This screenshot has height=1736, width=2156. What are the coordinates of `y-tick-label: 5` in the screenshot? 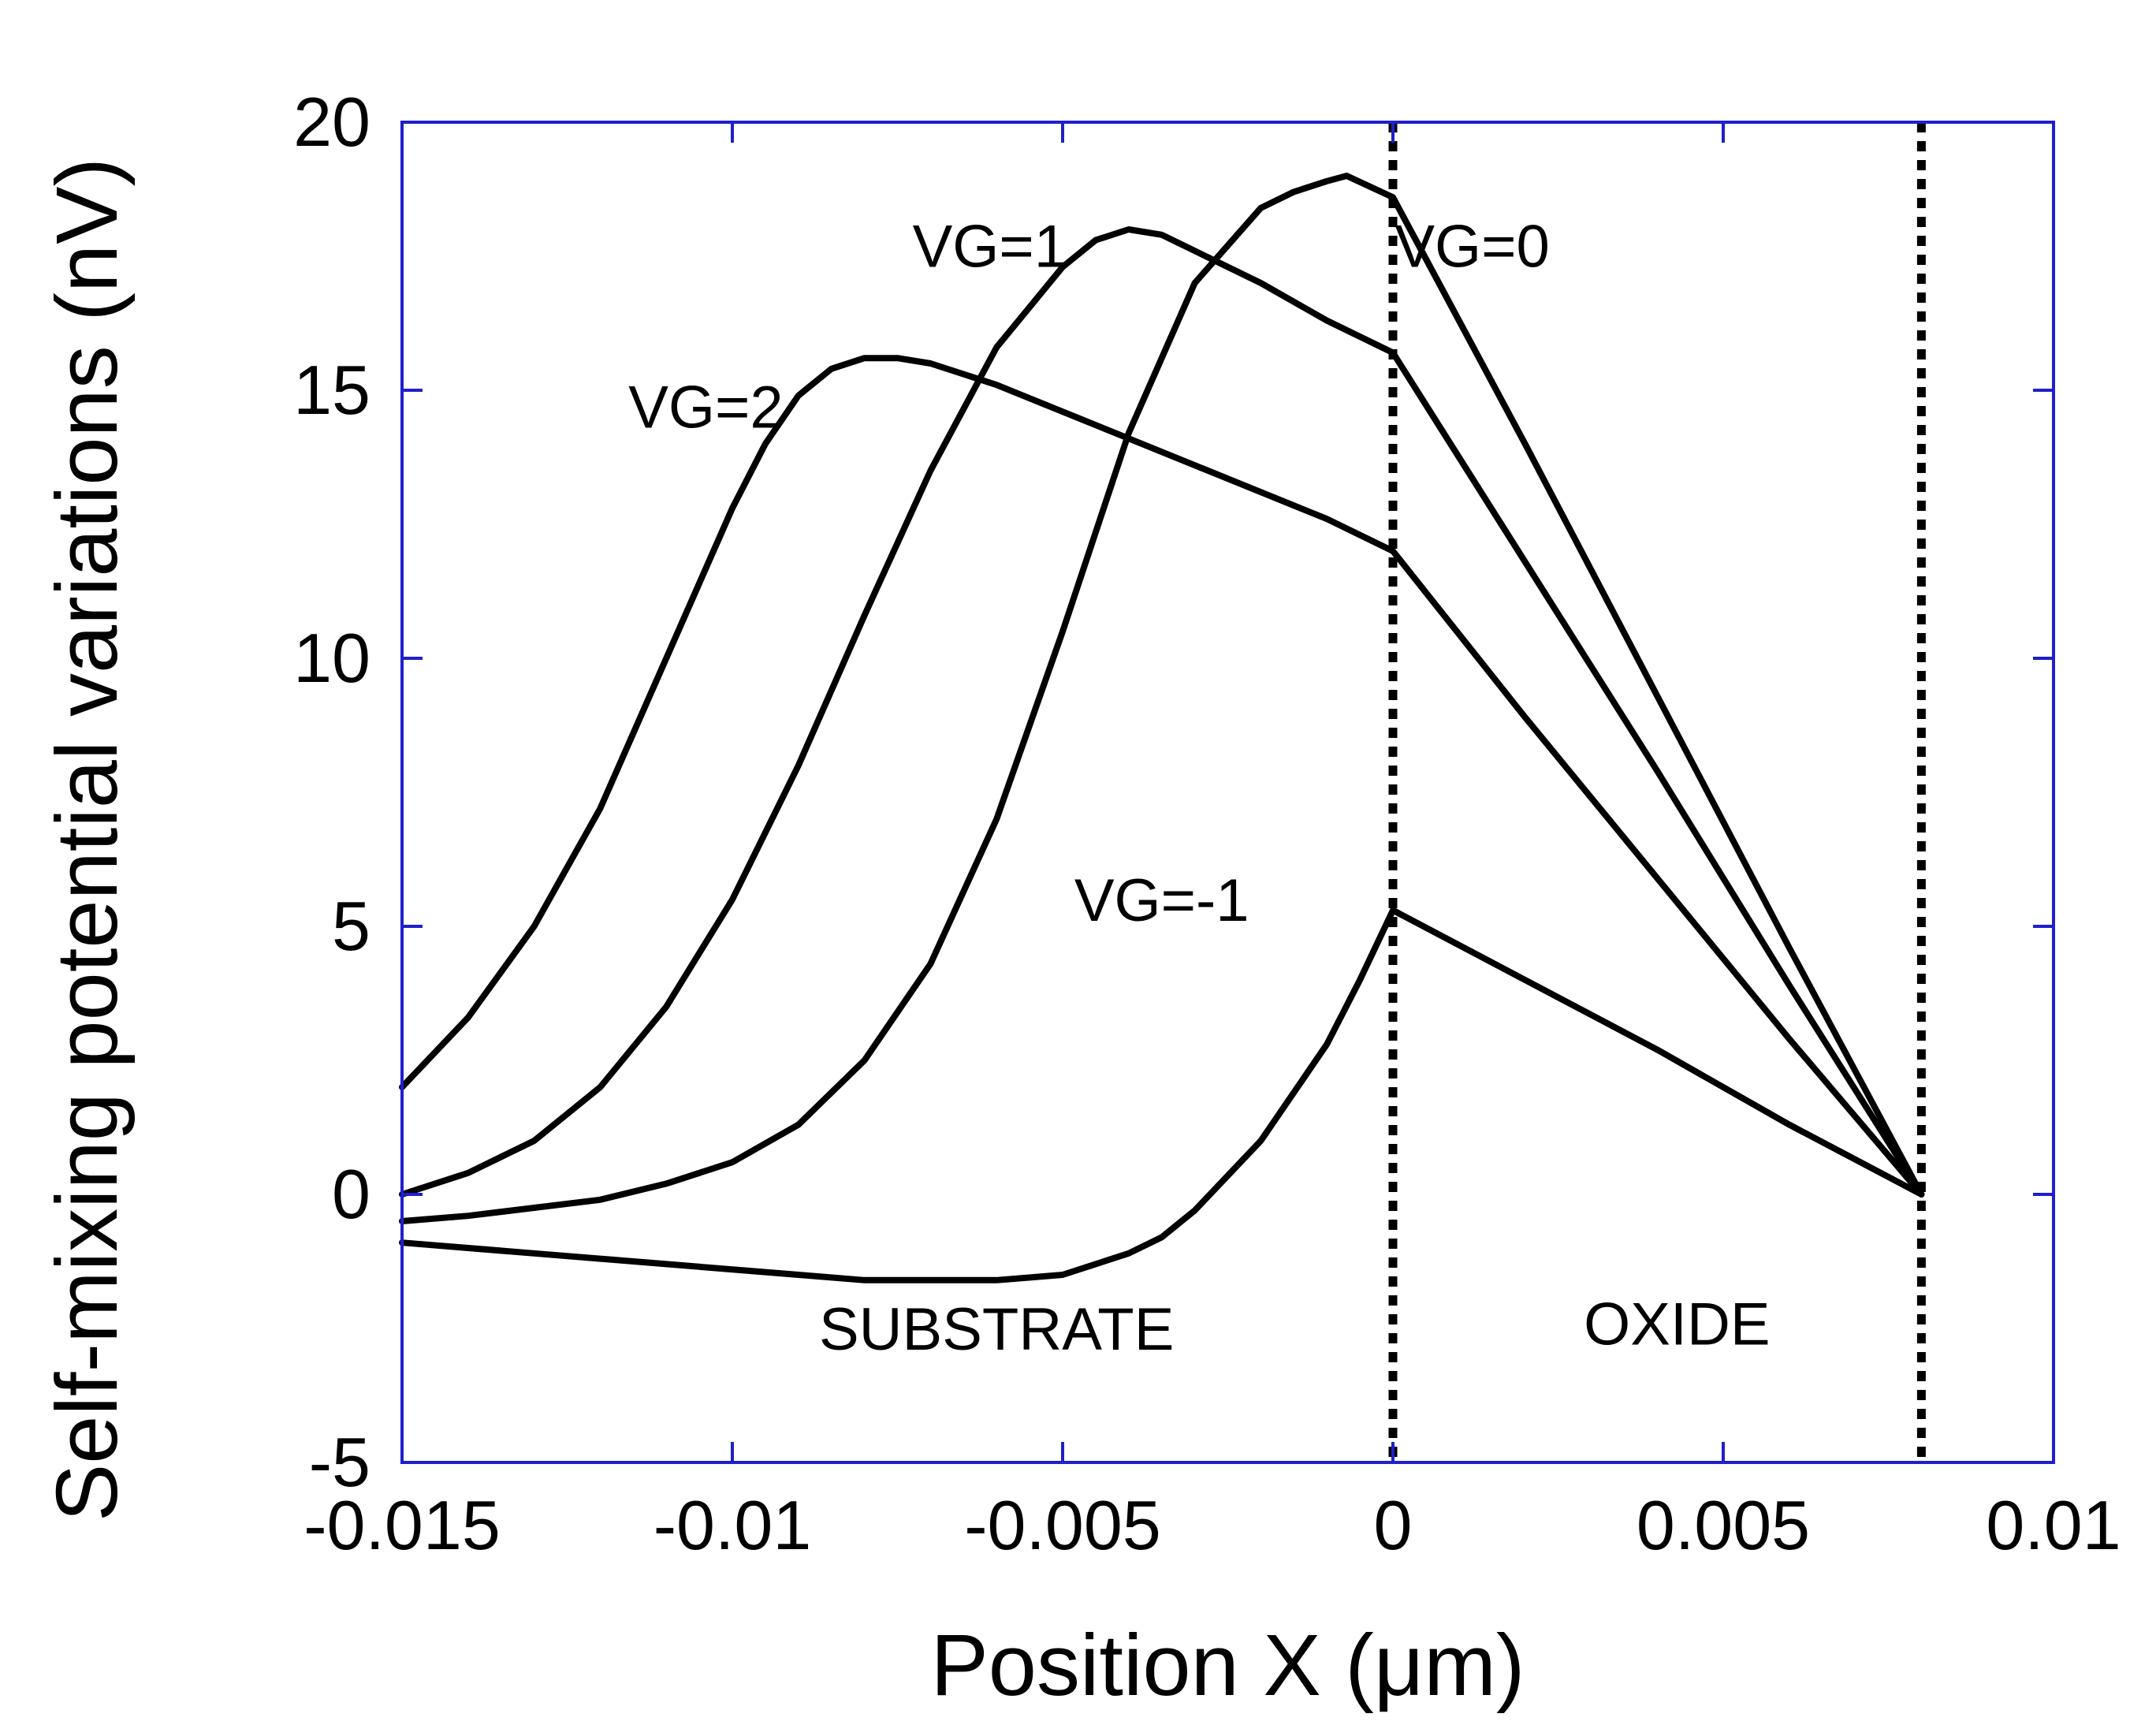 It's located at (352, 926).